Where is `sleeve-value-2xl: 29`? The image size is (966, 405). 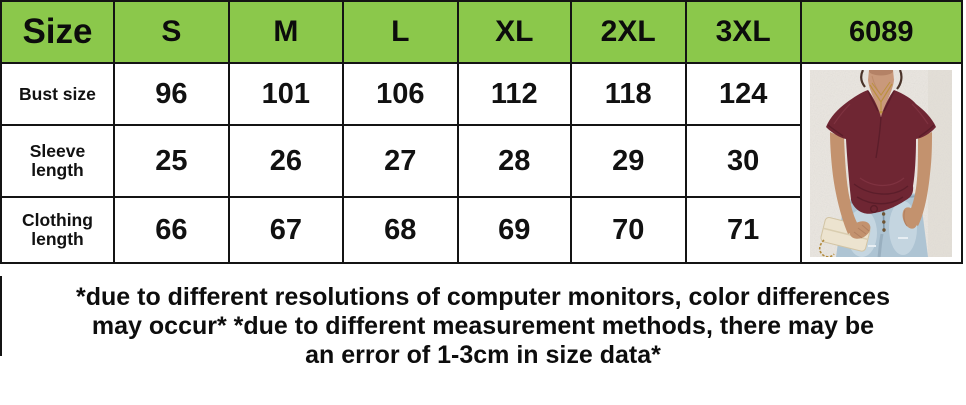 sleeve-value-2xl: 29 is located at coordinates (628, 161).